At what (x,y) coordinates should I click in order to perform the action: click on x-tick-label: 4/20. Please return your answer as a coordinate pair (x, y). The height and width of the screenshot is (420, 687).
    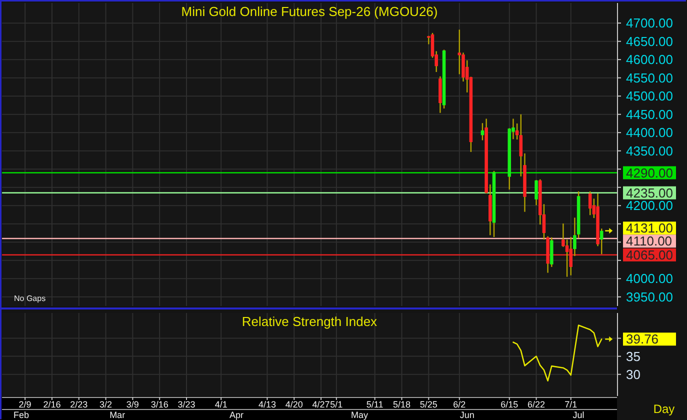
    Looking at the image, I should click on (294, 405).